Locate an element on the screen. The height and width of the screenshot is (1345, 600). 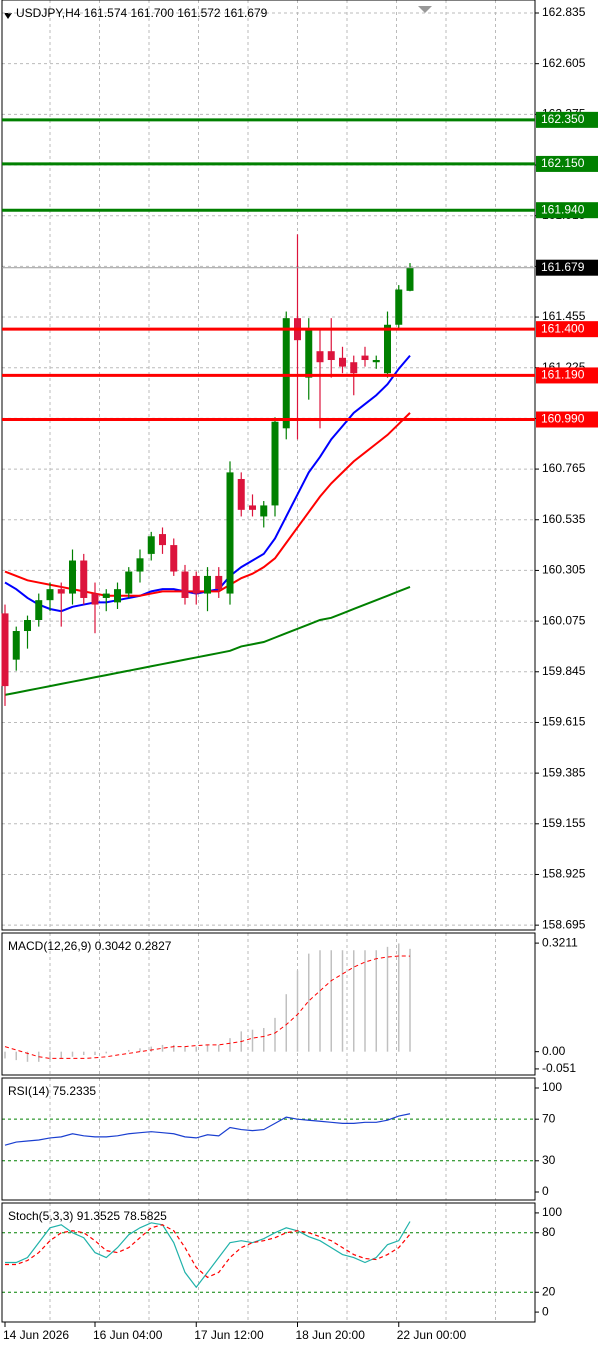
x-tick-label: 17 Jun 12:00 is located at coordinates (229, 1335).